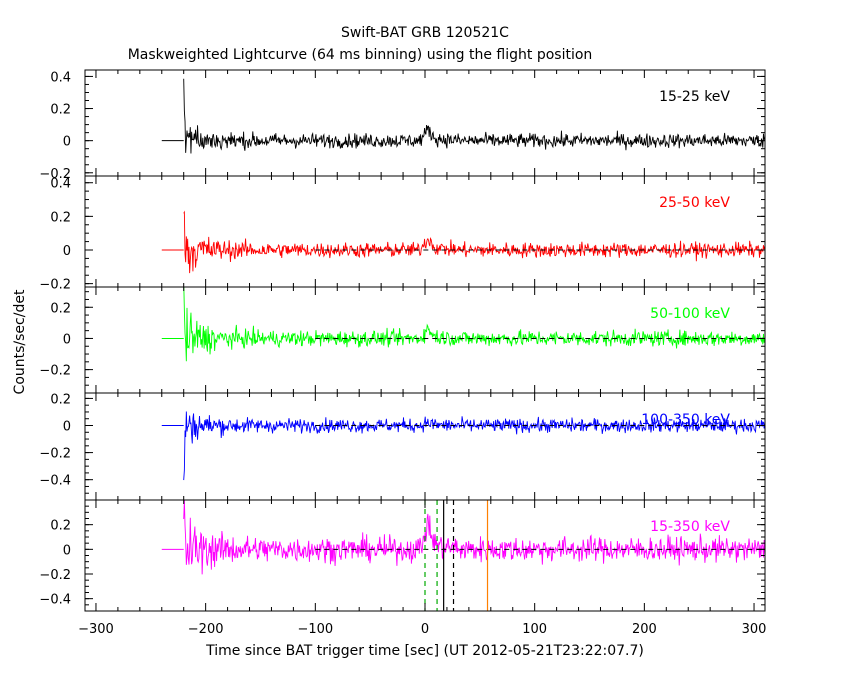  Describe the element at coordinates (690, 314) in the screenshot. I see `band-label-3: 50-100 keV` at that location.